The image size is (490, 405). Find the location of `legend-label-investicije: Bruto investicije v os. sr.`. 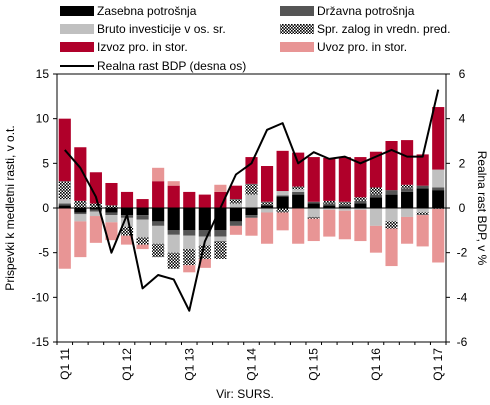

legend-label-investicije: Bruto investicije v os. sr. is located at coordinates (161, 29).